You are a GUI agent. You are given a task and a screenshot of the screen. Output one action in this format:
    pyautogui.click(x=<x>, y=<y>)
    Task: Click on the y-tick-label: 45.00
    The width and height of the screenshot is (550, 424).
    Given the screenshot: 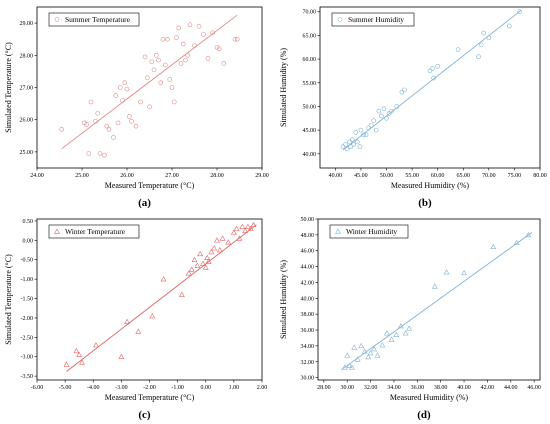 What is the action you would take?
    pyautogui.click(x=310, y=131)
    